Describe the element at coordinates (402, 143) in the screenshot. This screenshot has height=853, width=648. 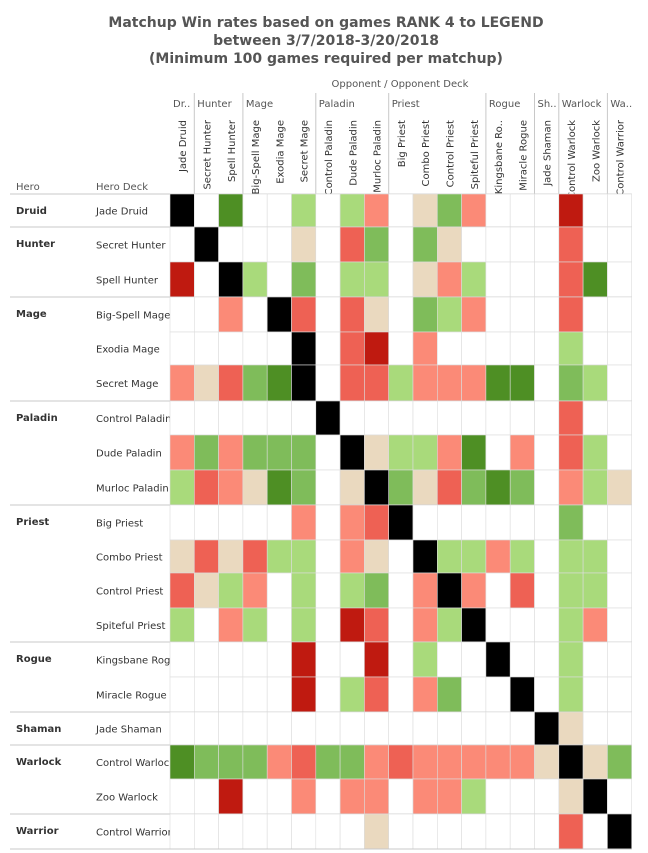
I see `col-label-10: Big Priest` at that location.